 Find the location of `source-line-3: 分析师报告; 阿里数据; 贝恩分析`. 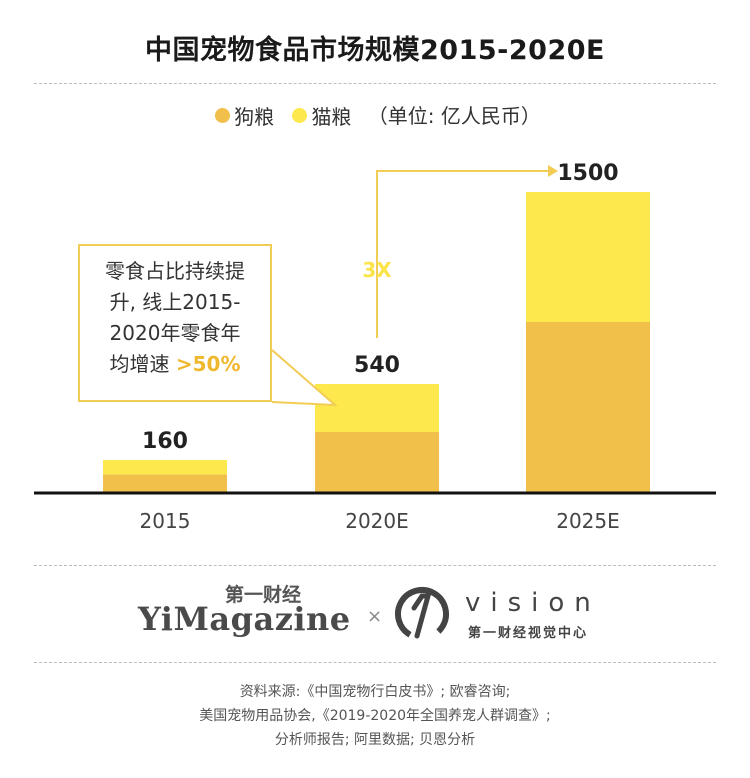

source-line-3: 分析师报告; 阿里数据; 贝恩分析 is located at coordinates (375, 740).